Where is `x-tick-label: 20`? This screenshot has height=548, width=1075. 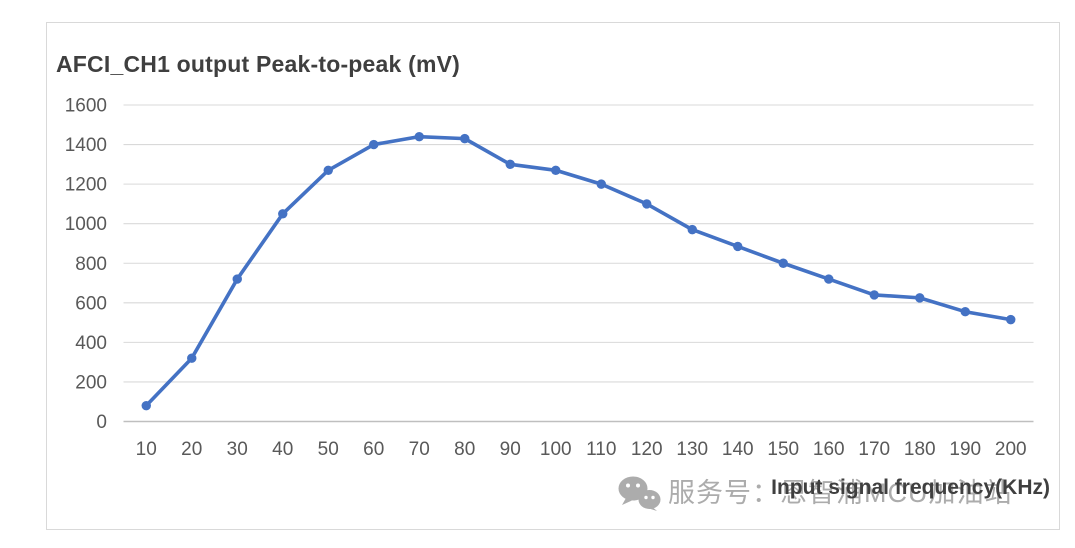 x-tick-label: 20 is located at coordinates (191, 449).